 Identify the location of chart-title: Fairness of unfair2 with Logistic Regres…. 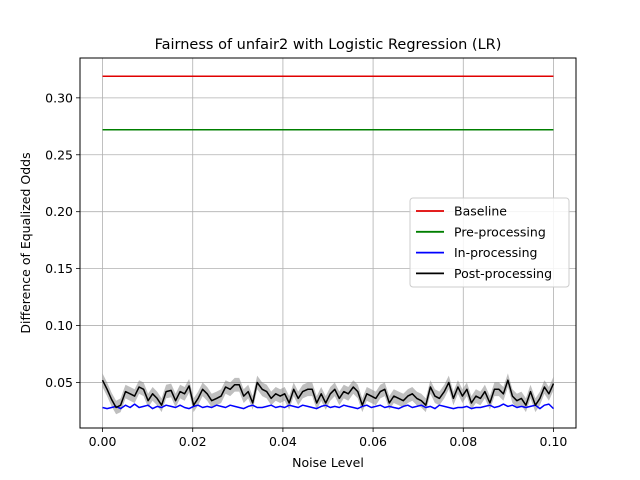
(328, 45).